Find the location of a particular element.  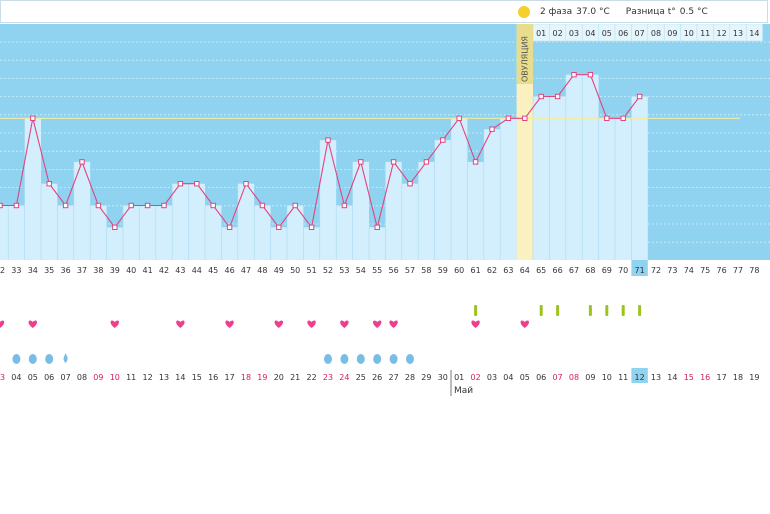

date-label: 12 is located at coordinates (640, 377).